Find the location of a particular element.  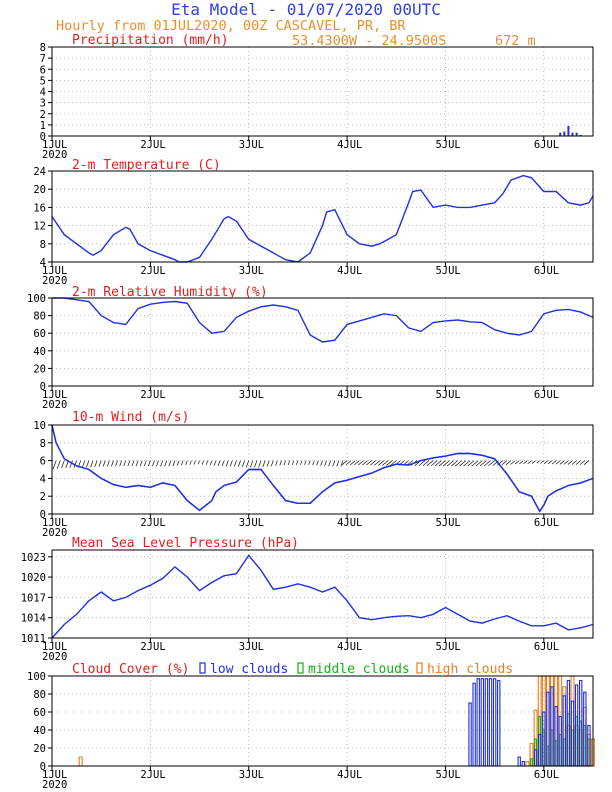

rh-xtick-label: 2JUL is located at coordinates (152, 395).